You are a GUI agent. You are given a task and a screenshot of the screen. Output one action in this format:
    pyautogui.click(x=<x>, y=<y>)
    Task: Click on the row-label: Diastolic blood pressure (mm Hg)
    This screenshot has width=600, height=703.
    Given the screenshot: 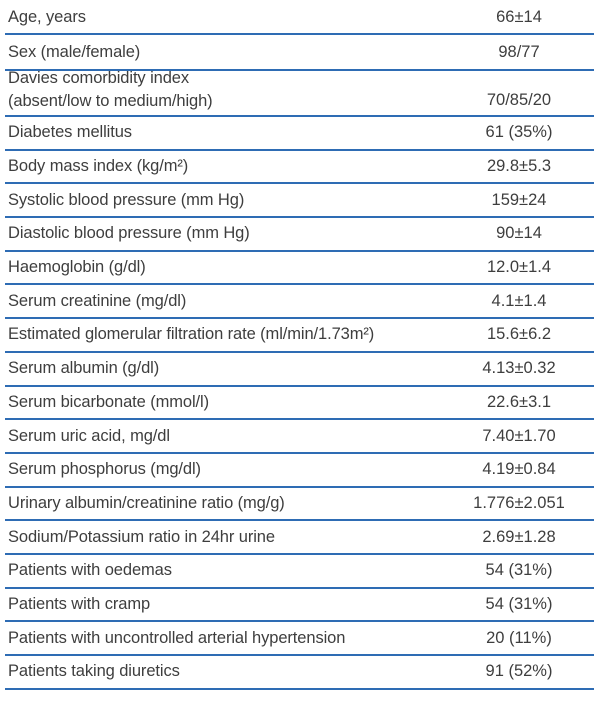 What is the action you would take?
    pyautogui.click(x=129, y=233)
    